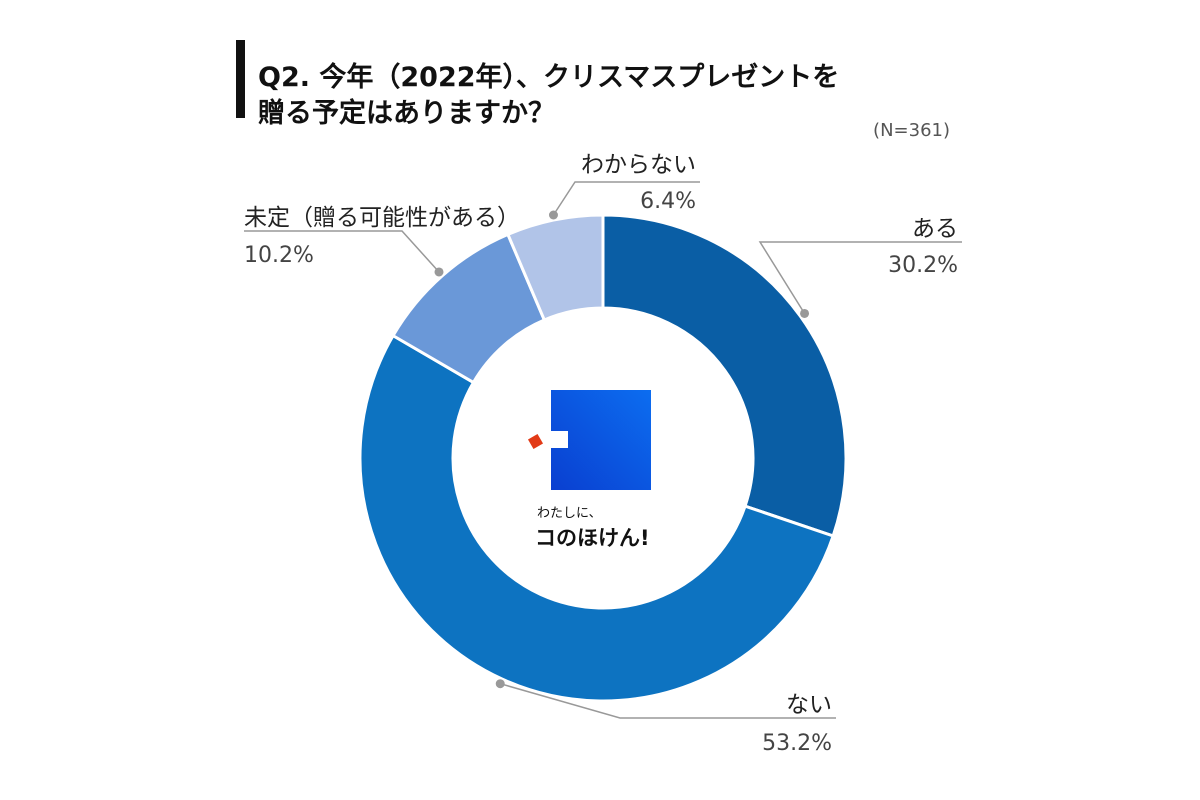 This screenshot has height=800, width=1200. What do you see at coordinates (923, 265) in the screenshot?
I see `slice-value-0: 30.2%` at bounding box center [923, 265].